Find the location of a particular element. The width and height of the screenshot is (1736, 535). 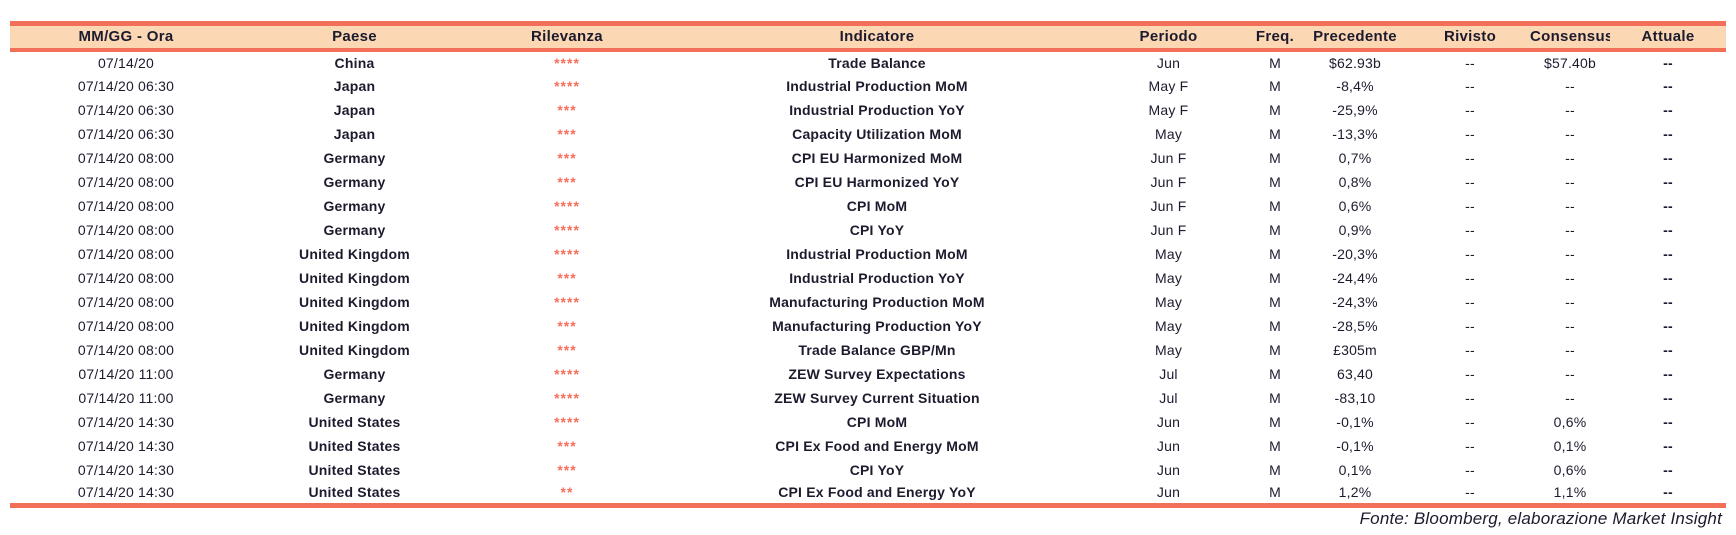

cell-previous: -24,3% is located at coordinates (1355, 301).